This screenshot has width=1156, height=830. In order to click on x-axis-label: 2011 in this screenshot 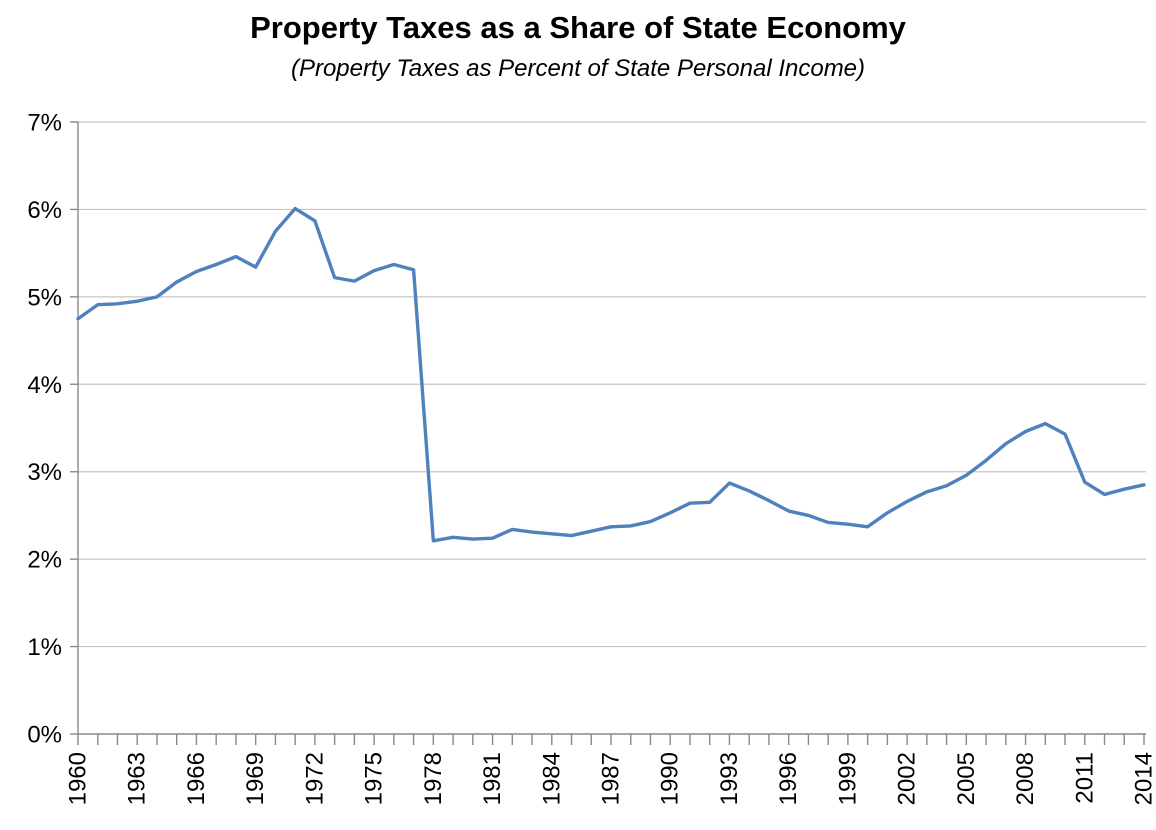, I will do `click(1084, 778)`.